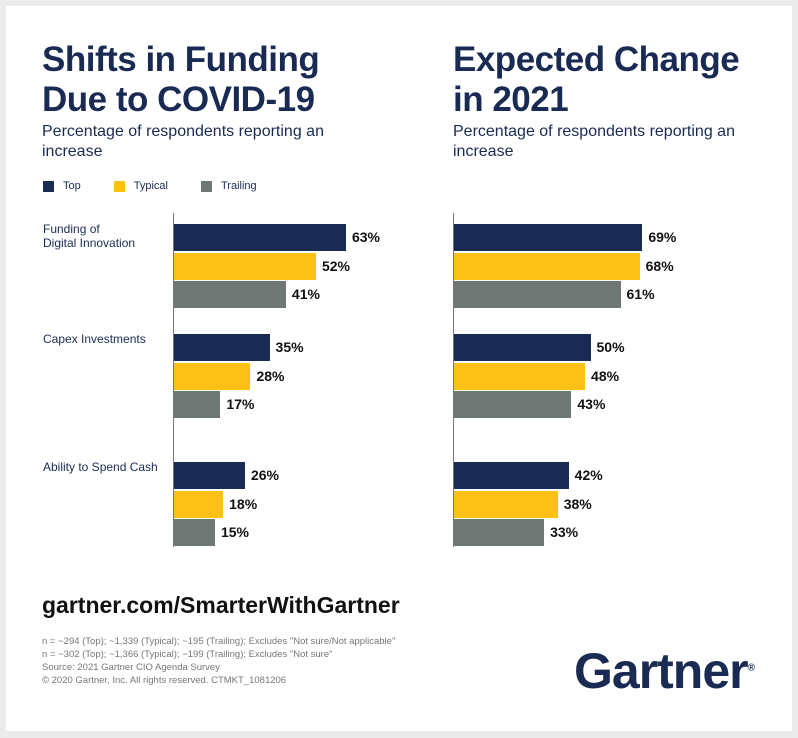 The height and width of the screenshot is (738, 798). Describe the element at coordinates (243, 503) in the screenshot. I see `bar-value-label: 18%` at that location.